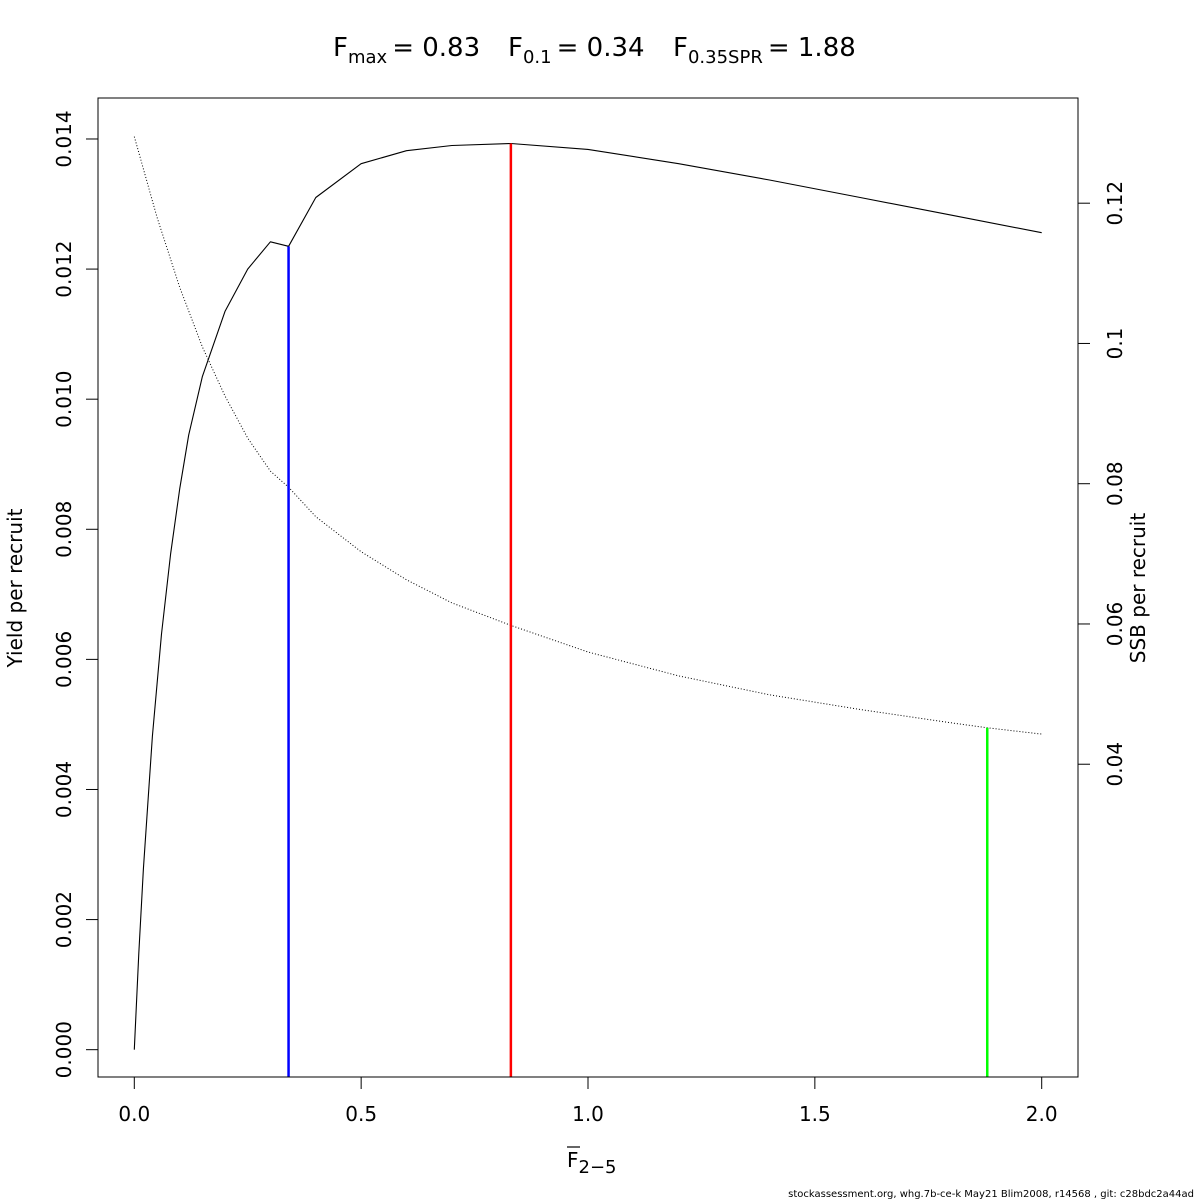  Describe the element at coordinates (64, 659) in the screenshot. I see `y-tick-label: 0.006` at that location.